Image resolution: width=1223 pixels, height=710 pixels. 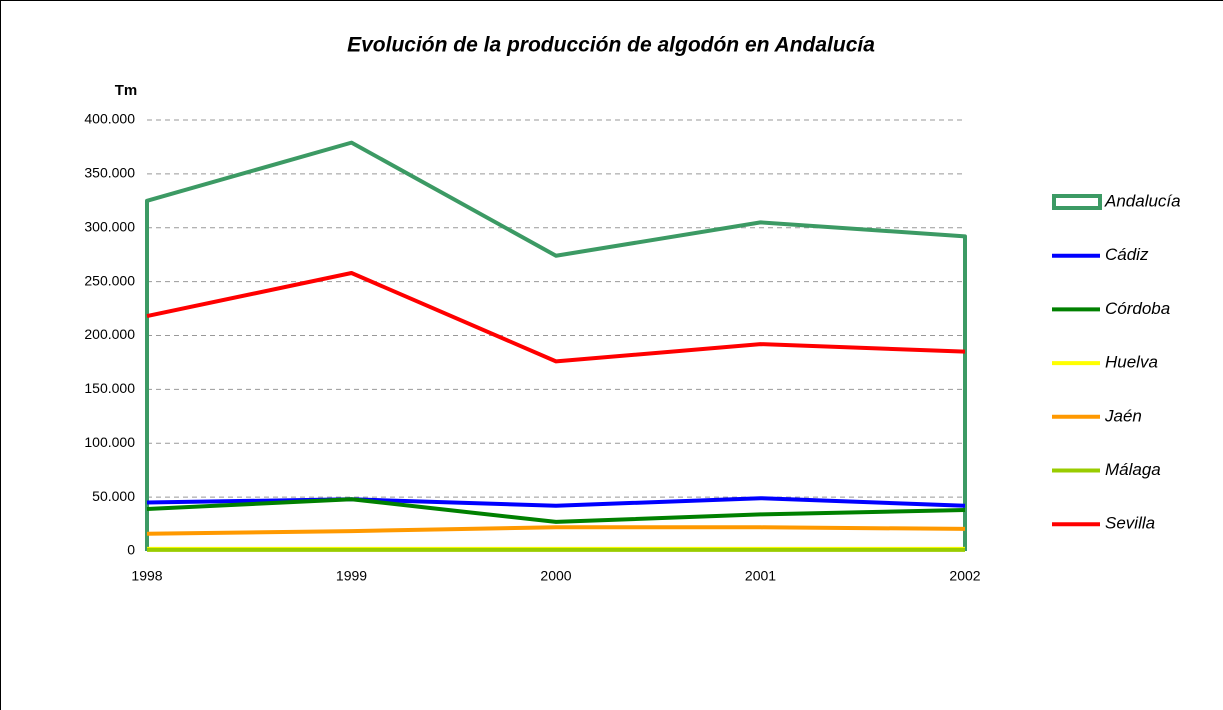 What do you see at coordinates (1127, 254) in the screenshot?
I see `legend-label: Cádiz` at bounding box center [1127, 254].